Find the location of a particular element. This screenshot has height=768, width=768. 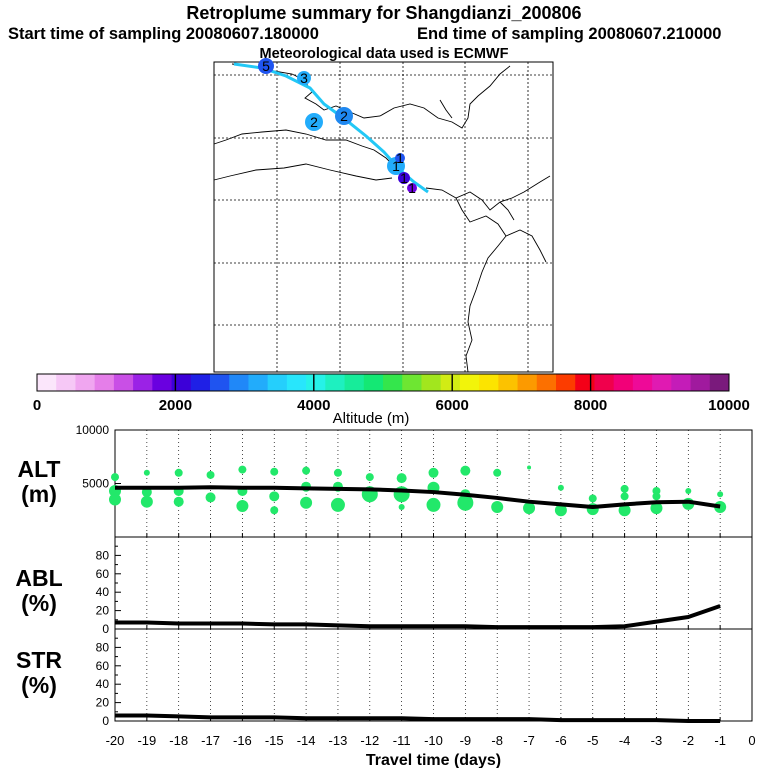

x-tick-label: -9 is located at coordinates (466, 740).